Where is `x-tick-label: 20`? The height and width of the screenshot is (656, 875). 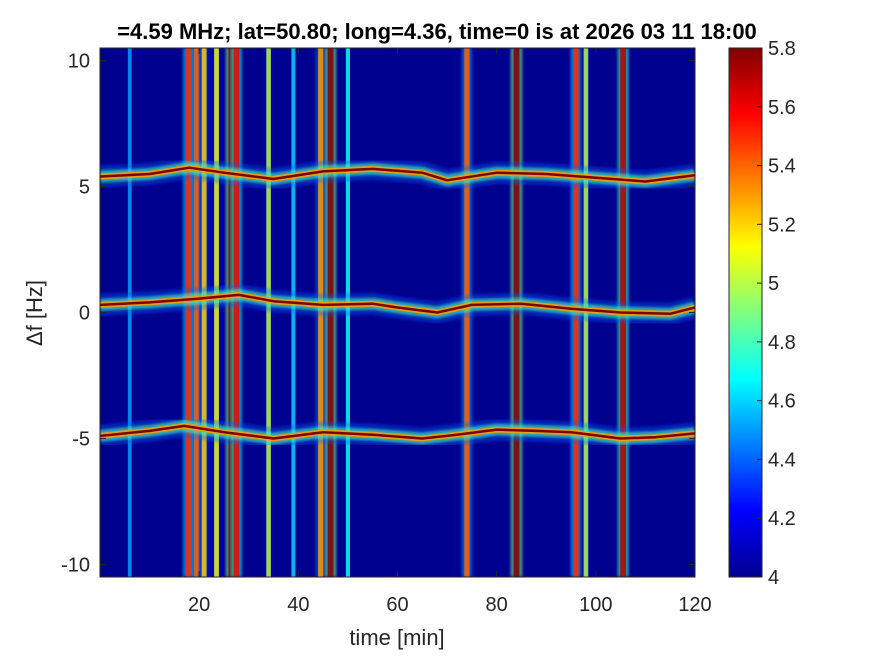
x-tick-label: 20 is located at coordinates (199, 605).